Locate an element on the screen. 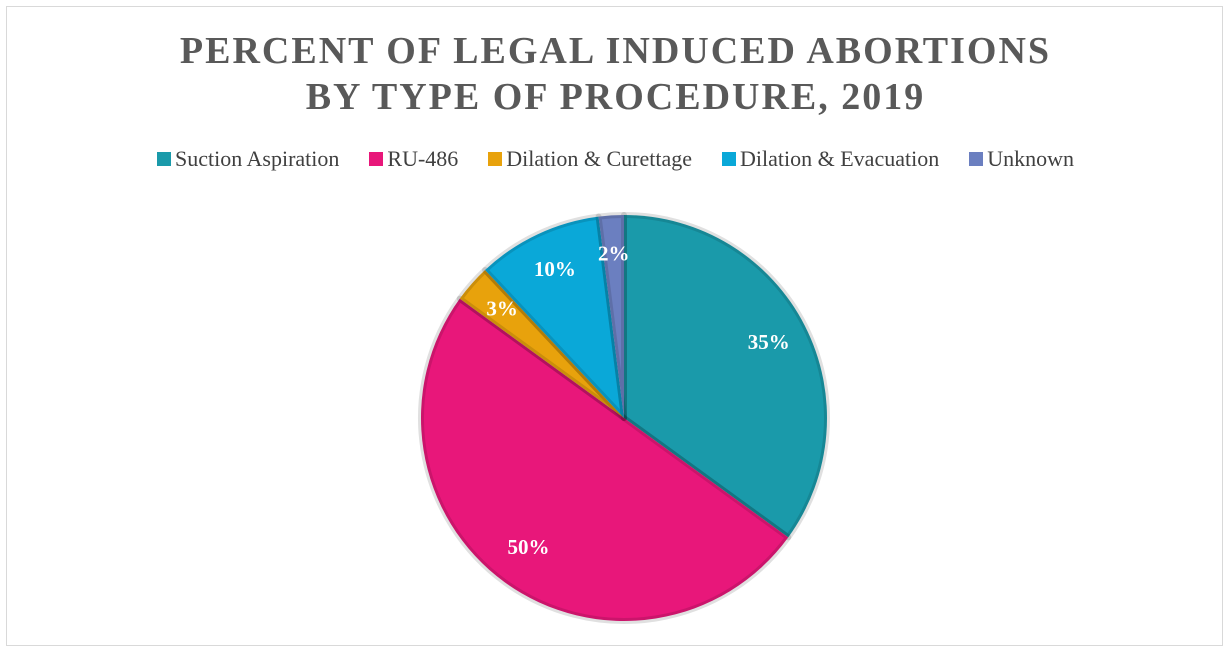 The image size is (1231, 646). legend-item: Dilation & Evacuation is located at coordinates (830, 159).